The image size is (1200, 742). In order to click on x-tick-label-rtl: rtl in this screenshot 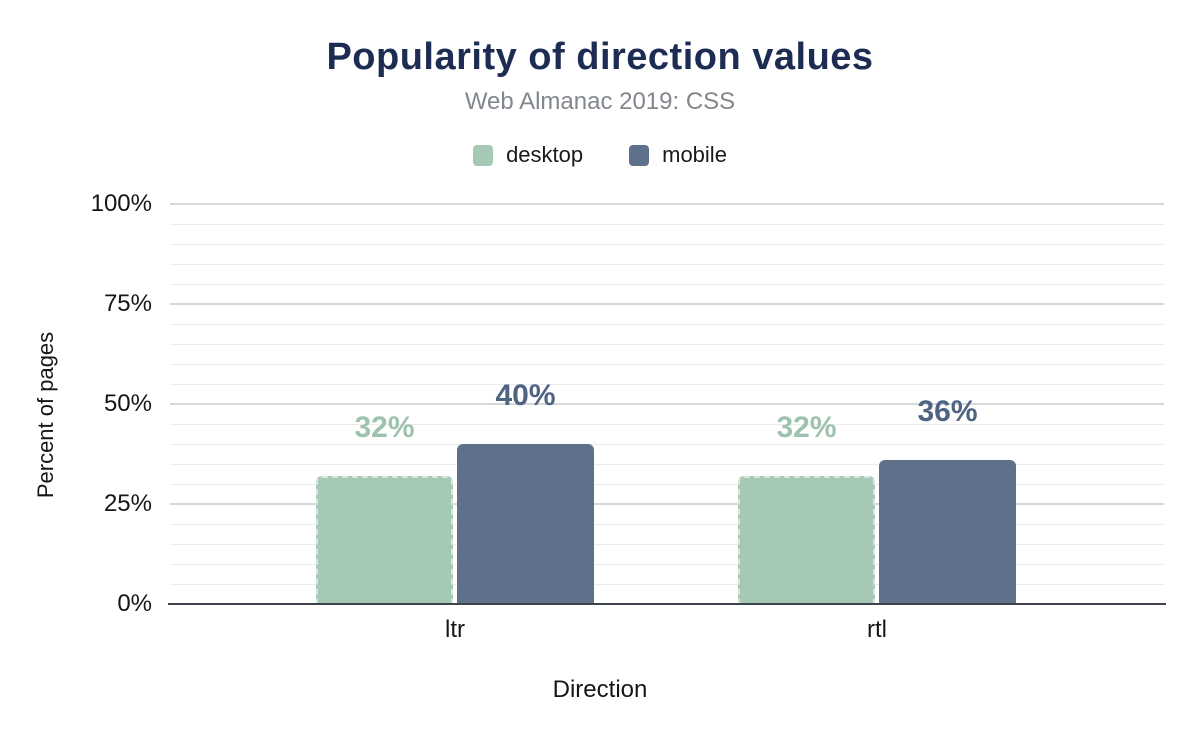, I will do `click(877, 629)`.